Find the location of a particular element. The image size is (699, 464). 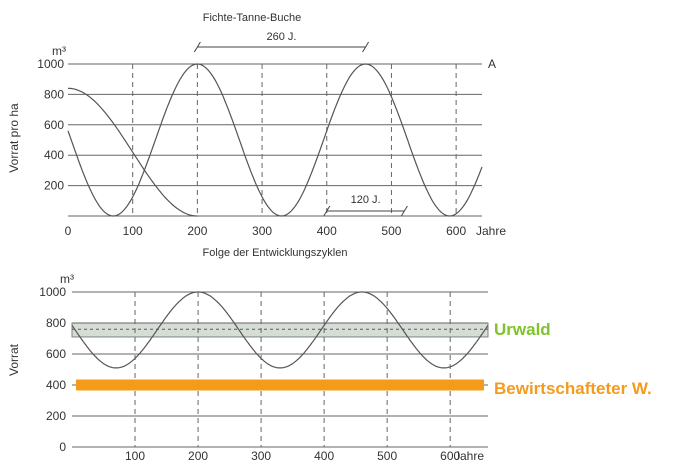

top-x-unit: Jahre is located at coordinates (491, 231).